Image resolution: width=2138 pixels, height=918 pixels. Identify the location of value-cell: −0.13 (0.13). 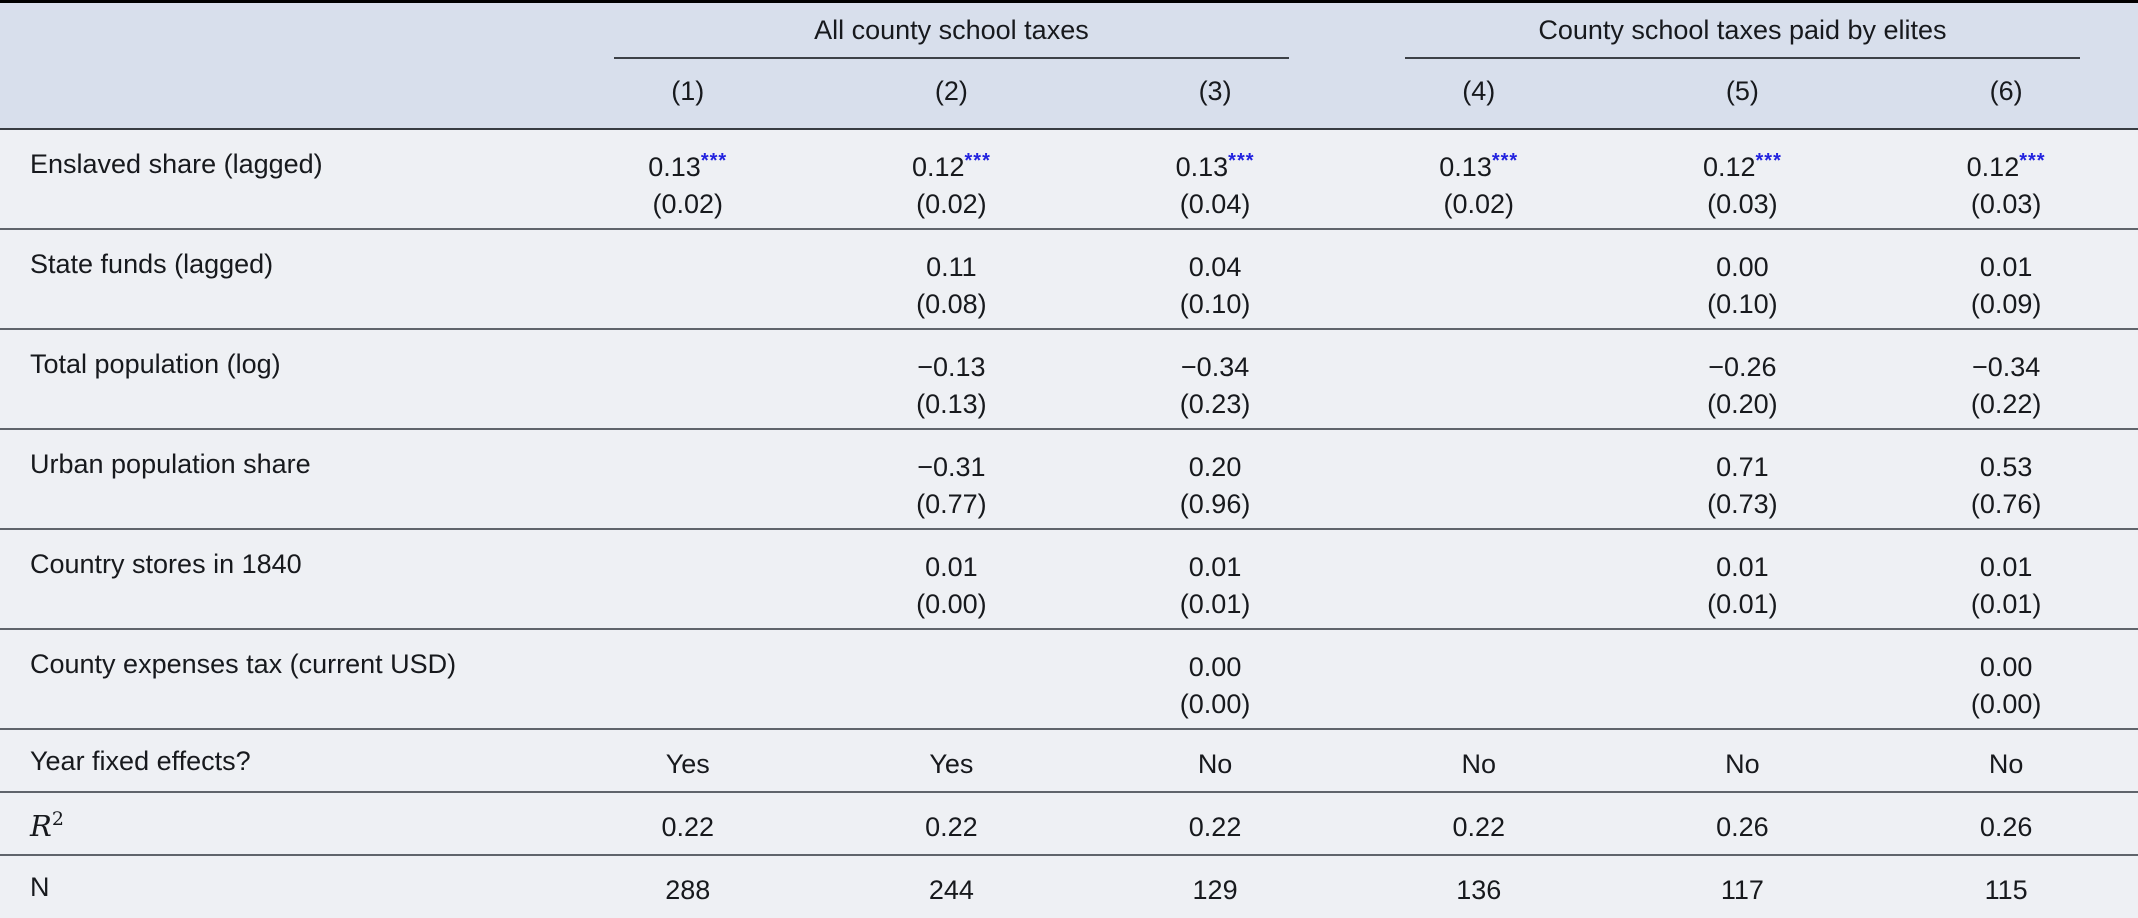
(951, 378).